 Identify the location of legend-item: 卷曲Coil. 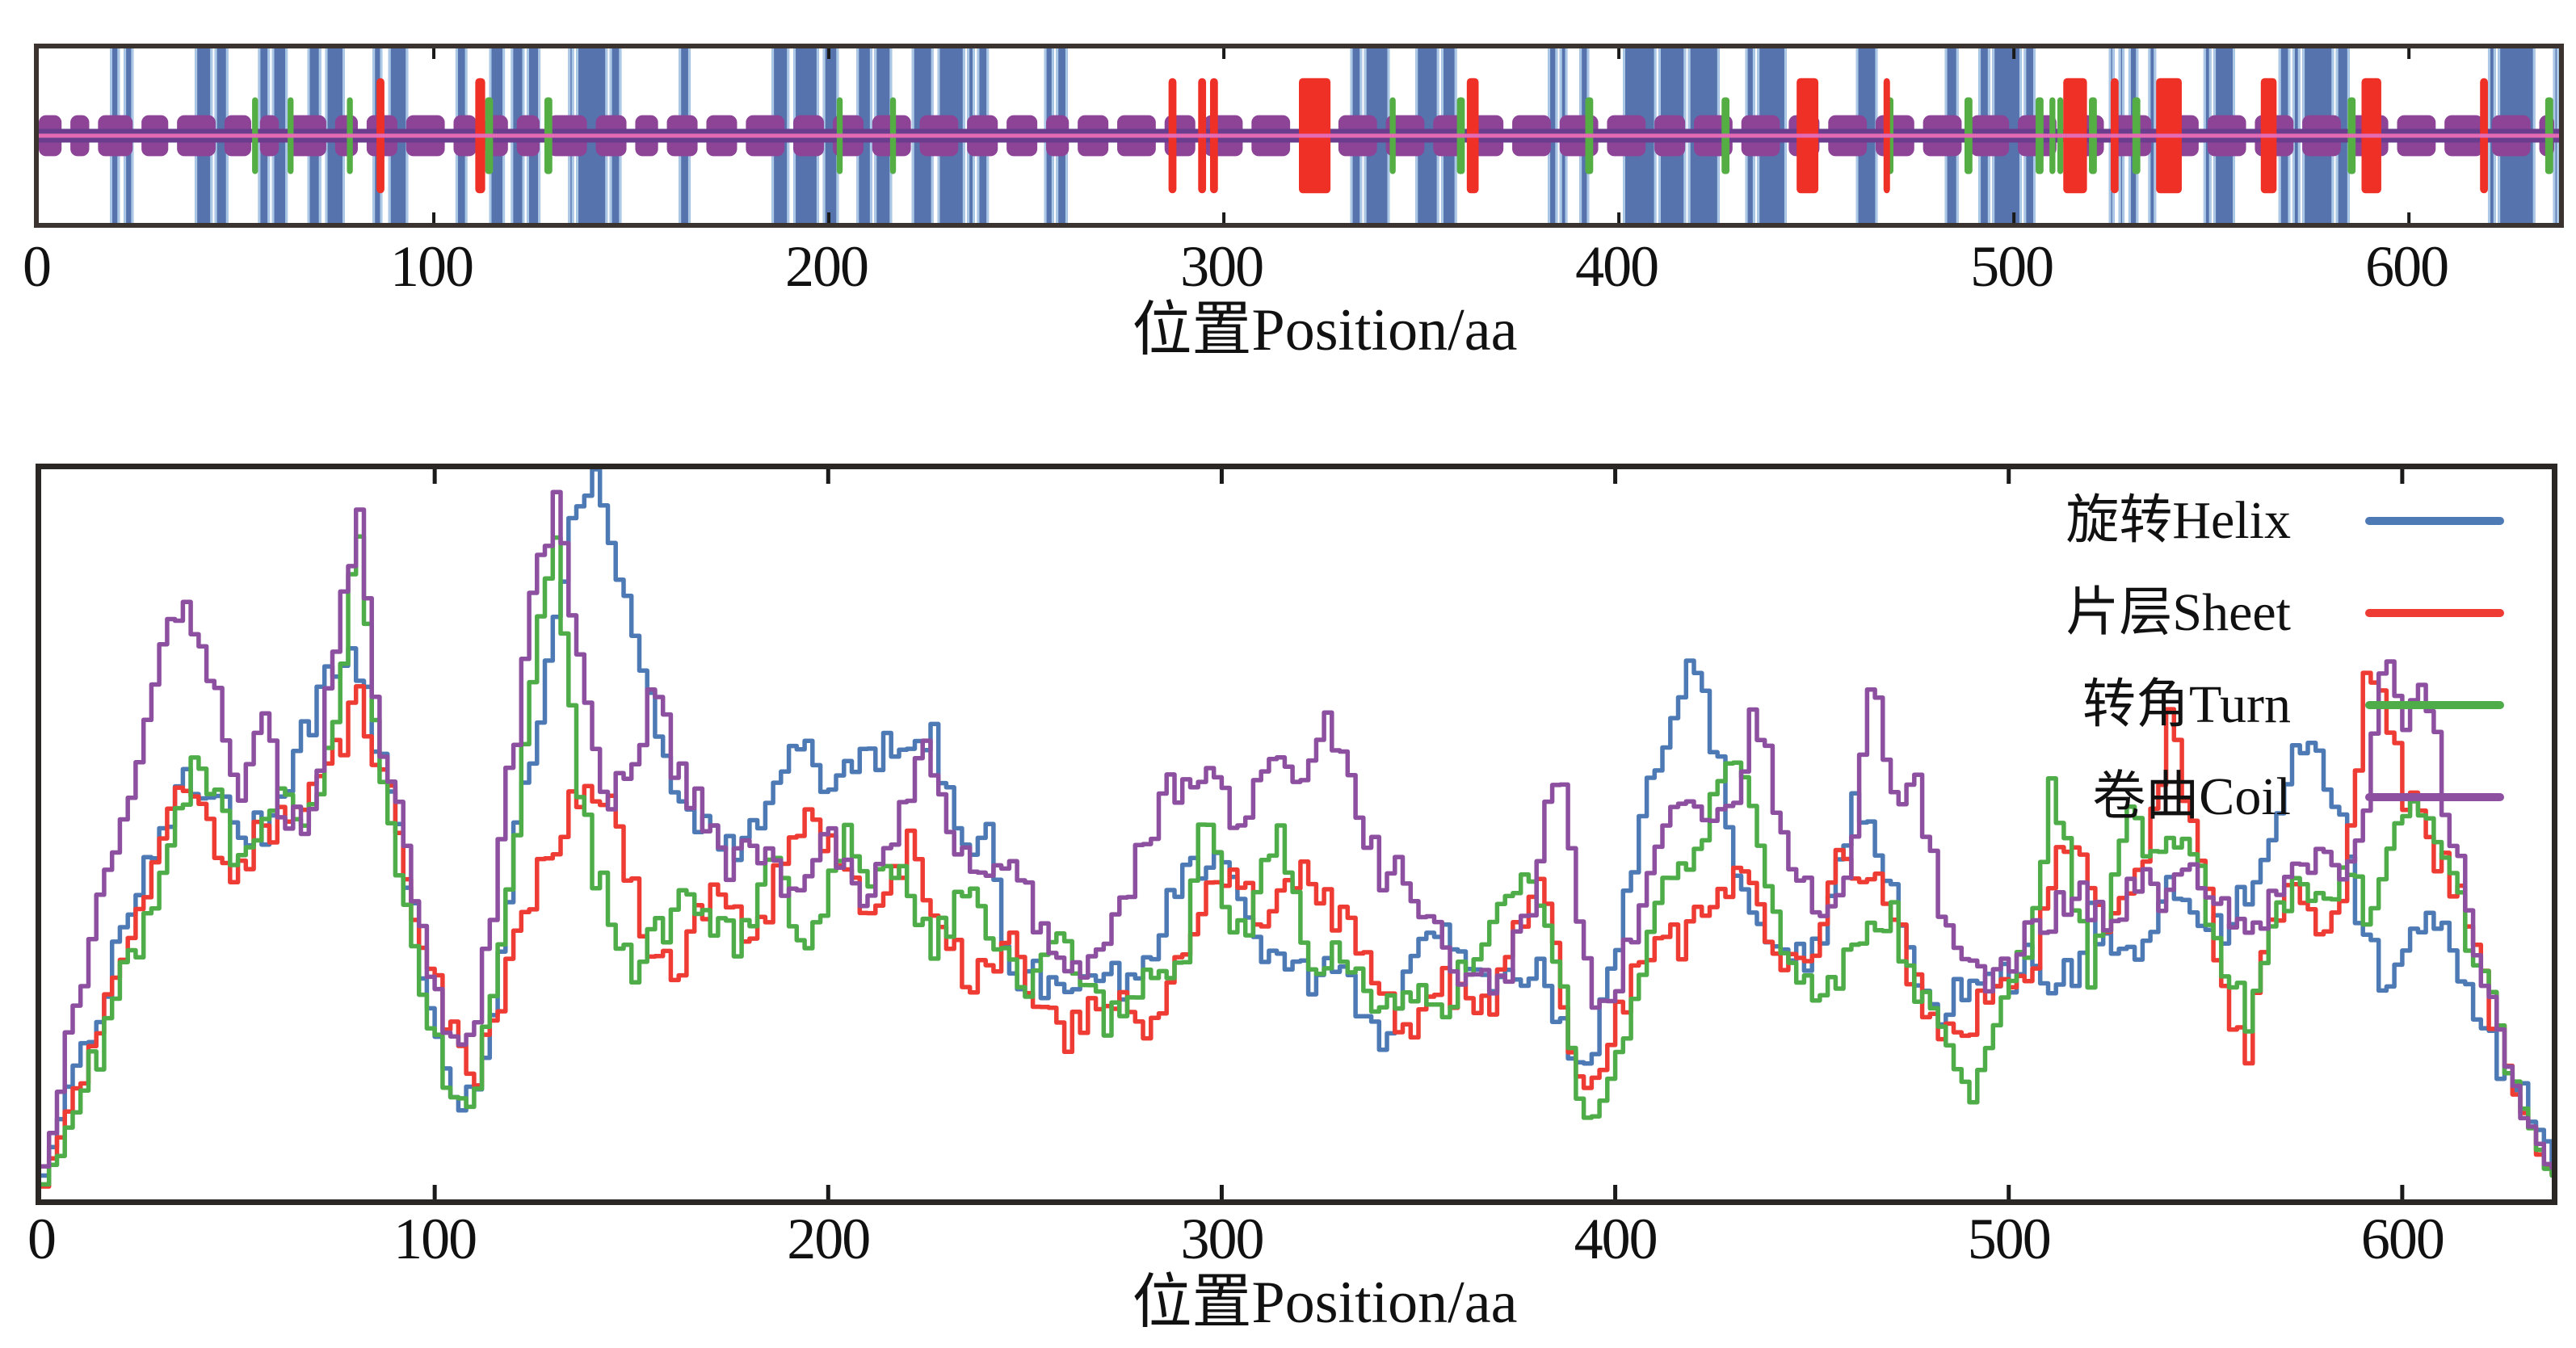
(2156, 797).